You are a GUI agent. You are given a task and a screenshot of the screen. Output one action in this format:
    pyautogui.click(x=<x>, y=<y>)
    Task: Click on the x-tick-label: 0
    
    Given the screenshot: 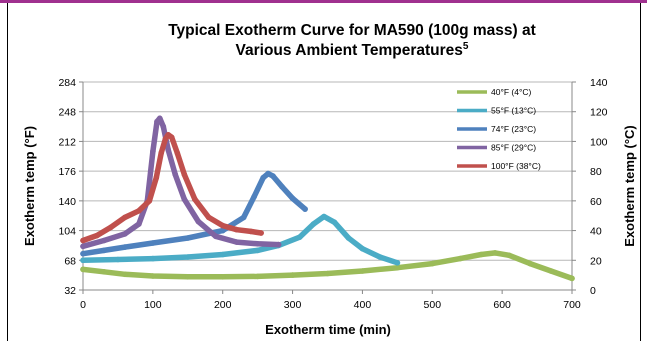 What is the action you would take?
    pyautogui.click(x=83, y=305)
    